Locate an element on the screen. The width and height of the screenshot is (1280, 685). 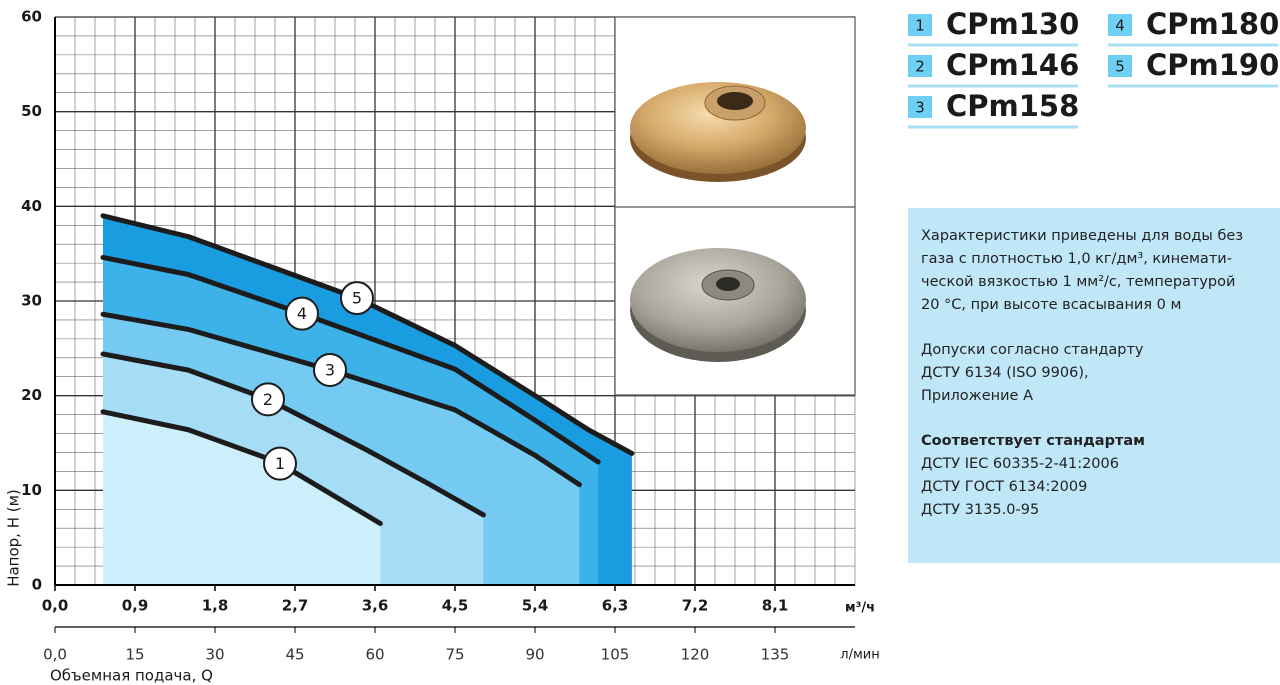
x2-tick-label: 0,0 is located at coordinates (55, 655).